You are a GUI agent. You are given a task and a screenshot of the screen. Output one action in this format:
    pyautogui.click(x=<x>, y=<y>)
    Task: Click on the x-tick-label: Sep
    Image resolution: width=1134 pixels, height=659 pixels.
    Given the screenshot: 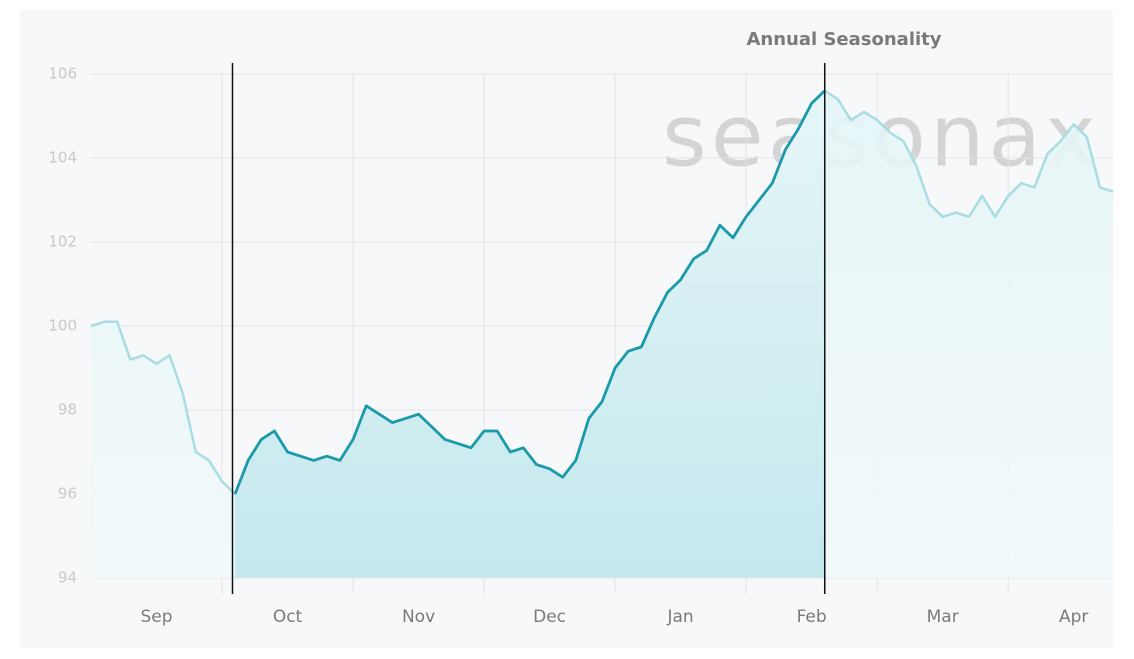 What is the action you would take?
    pyautogui.click(x=156, y=617)
    